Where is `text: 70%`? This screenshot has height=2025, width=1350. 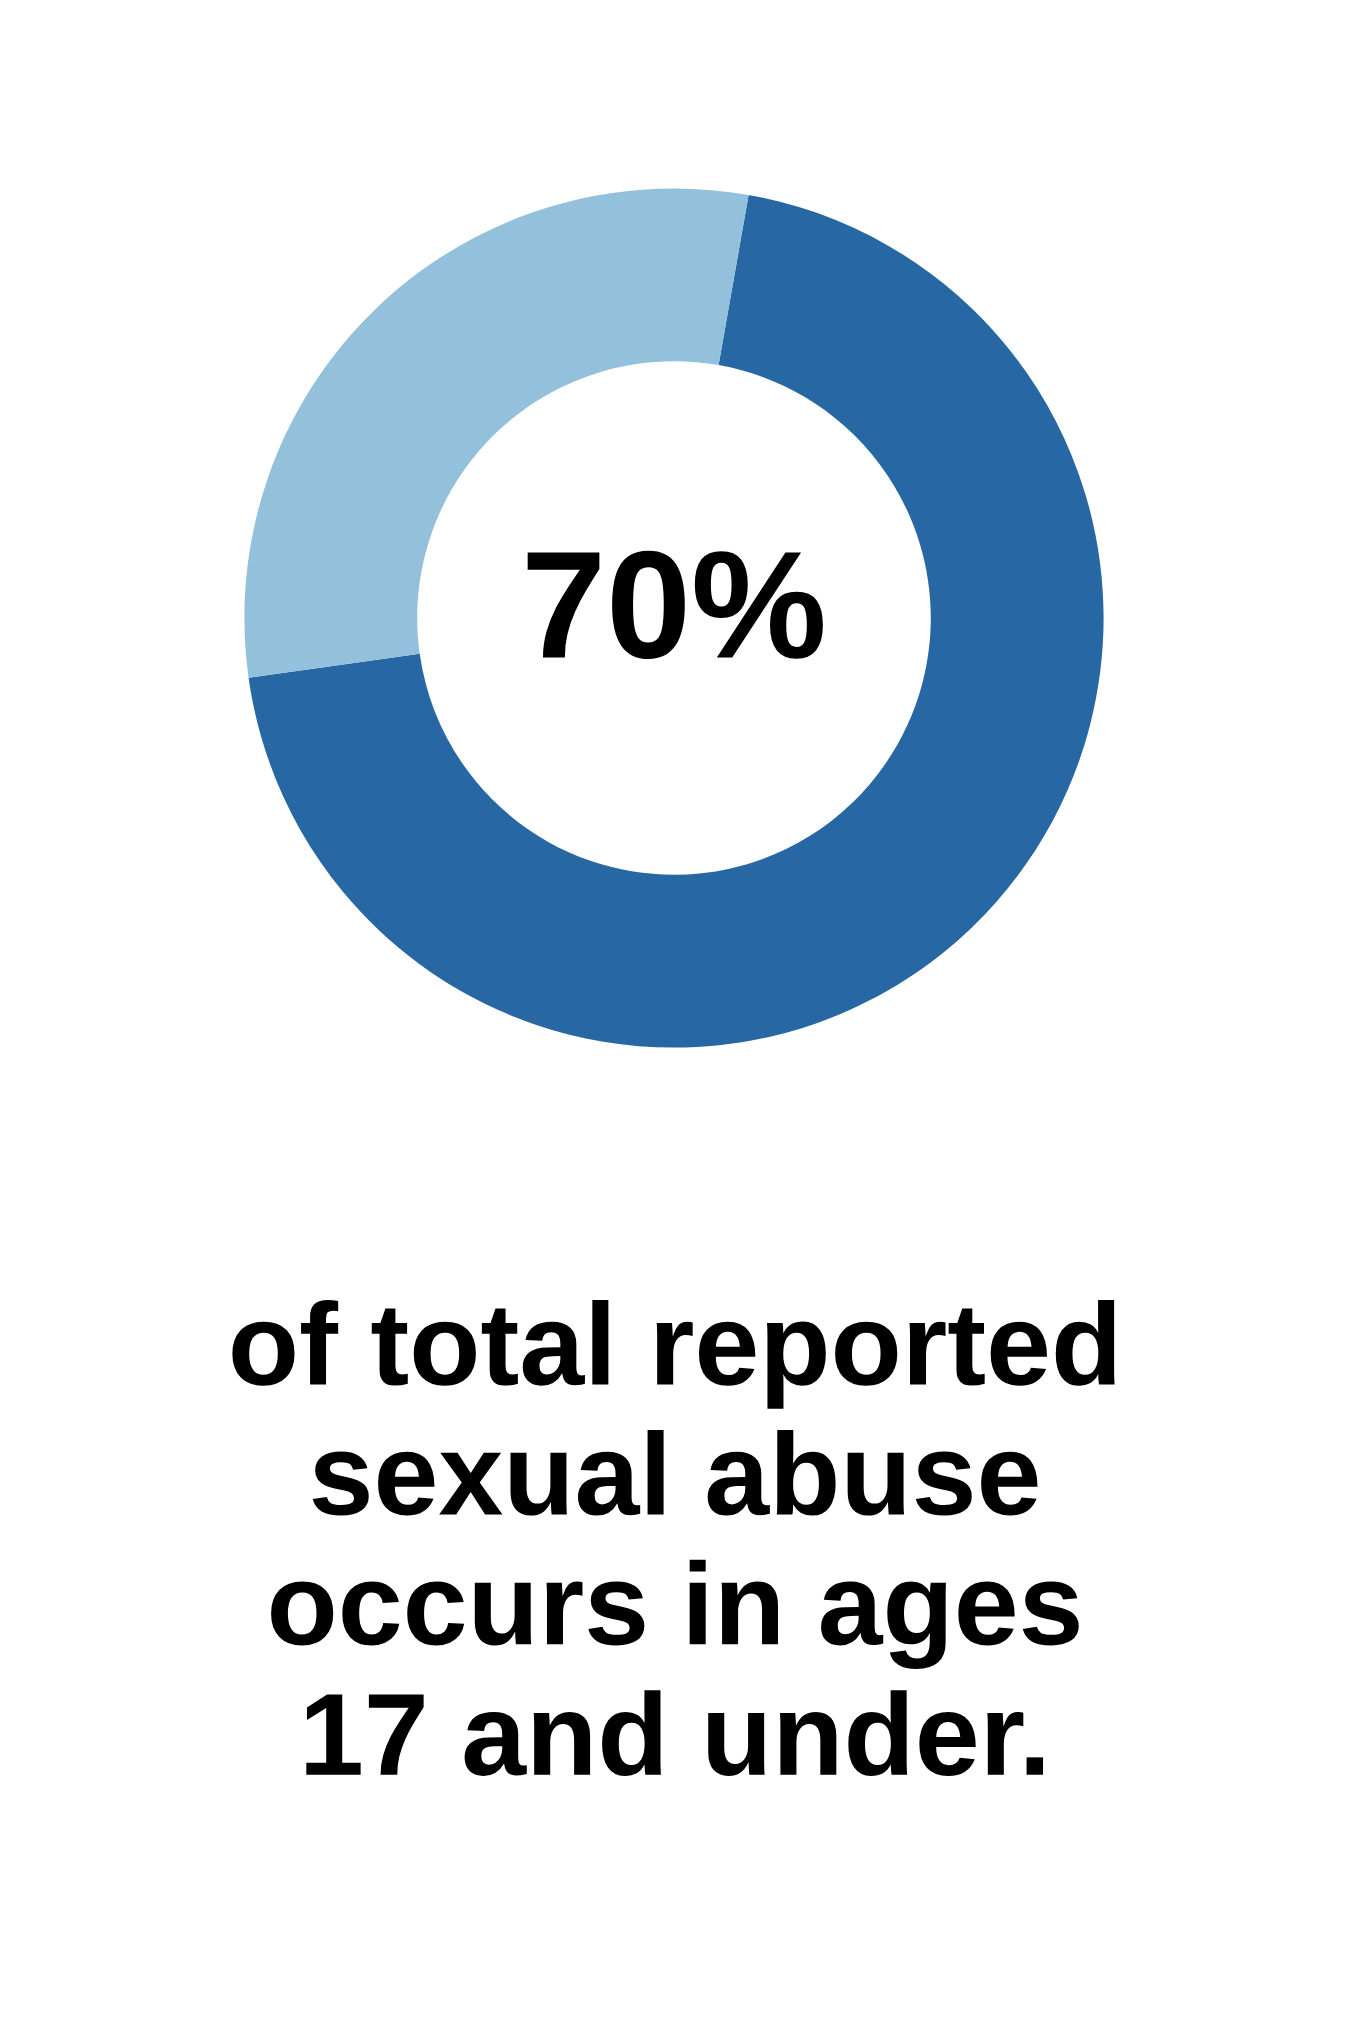 text: 70% is located at coordinates (675, 605).